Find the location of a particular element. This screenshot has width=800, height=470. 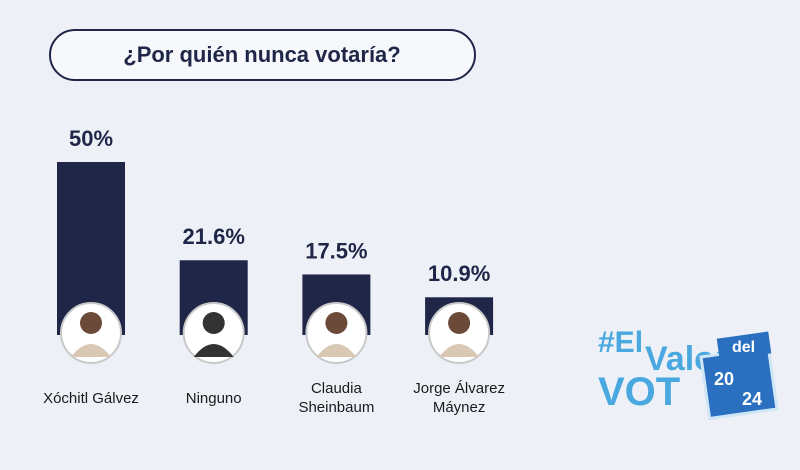

value-label: 50% is located at coordinates (91, 138).